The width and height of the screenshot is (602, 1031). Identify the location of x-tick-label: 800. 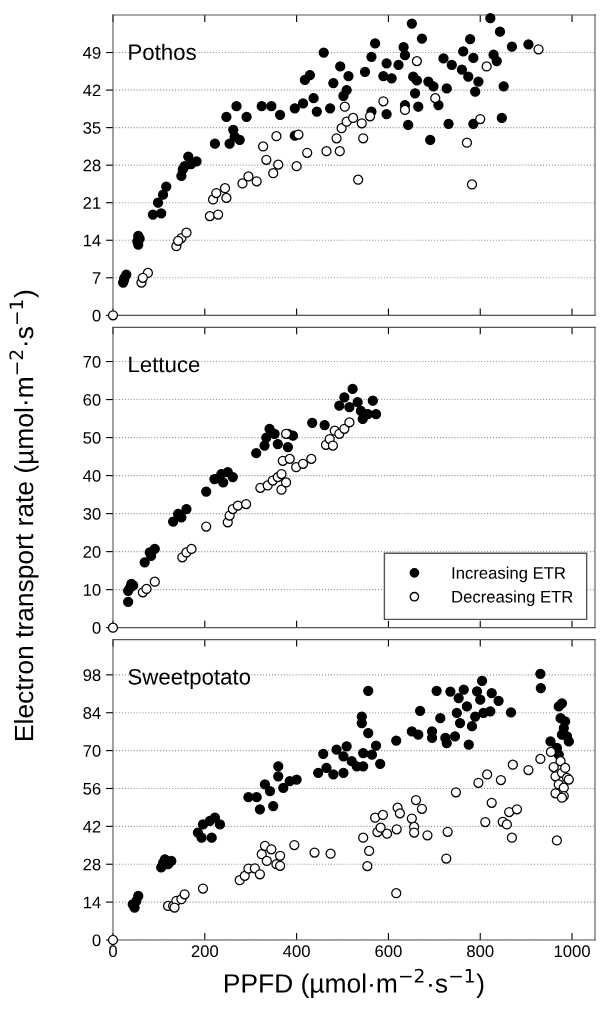
(480, 951).